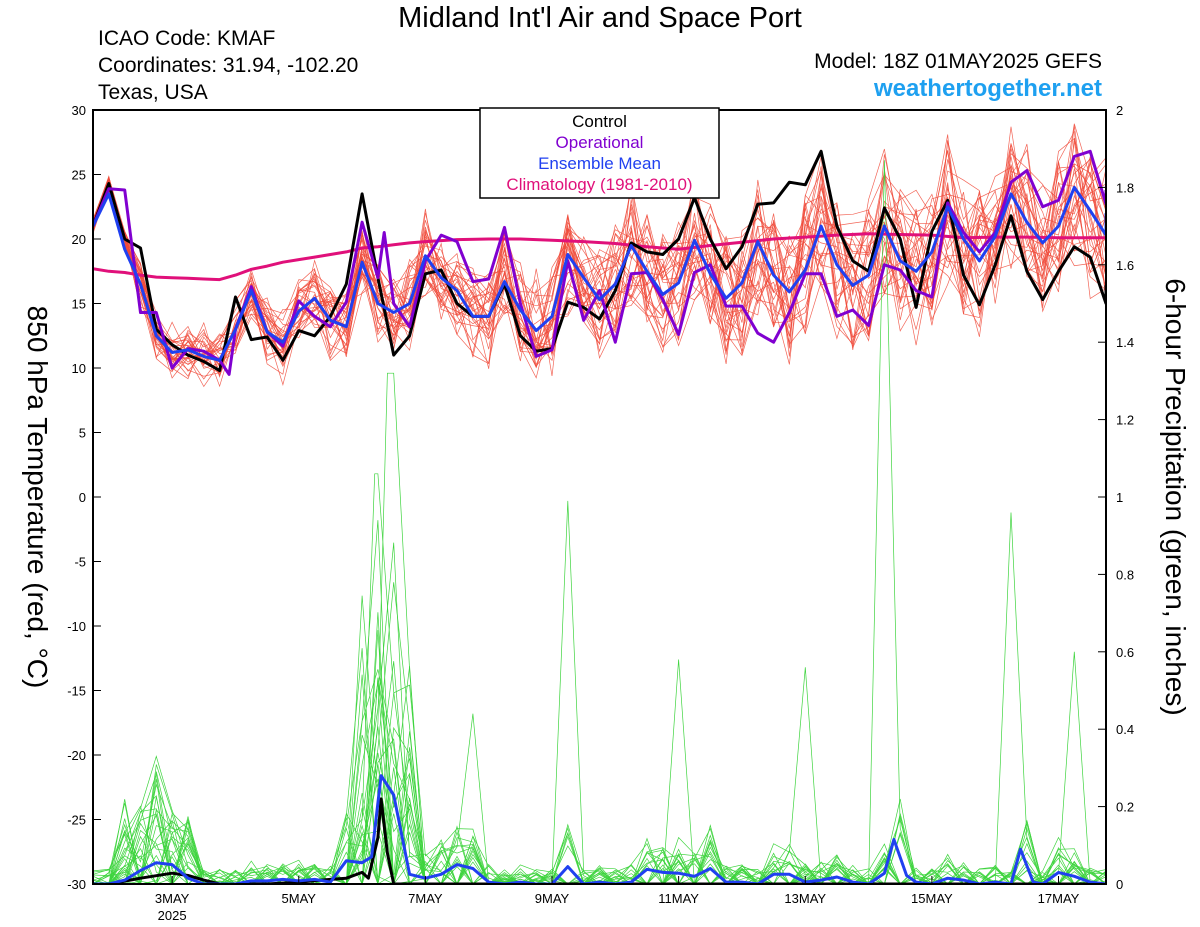 This screenshot has height=927, width=1200. I want to click on y-tick-right: 1.4, so click(1125, 342).